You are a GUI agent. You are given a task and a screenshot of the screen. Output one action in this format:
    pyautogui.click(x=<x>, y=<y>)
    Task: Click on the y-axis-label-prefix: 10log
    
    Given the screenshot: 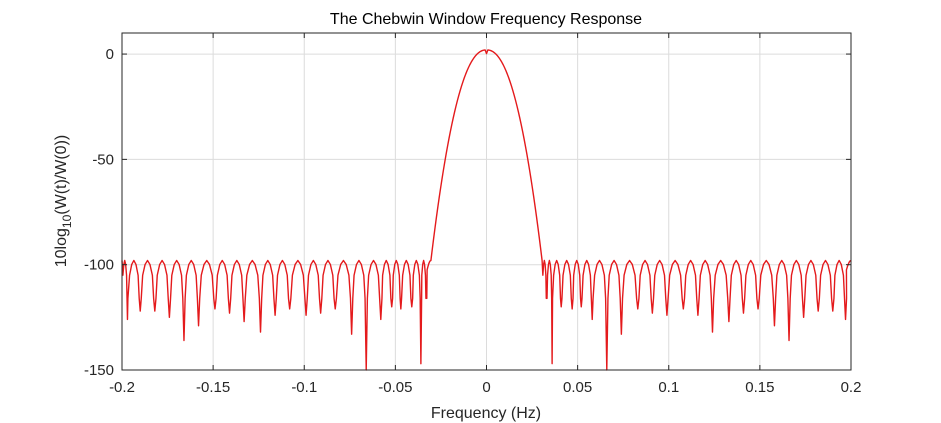 What is the action you would take?
    pyautogui.click(x=61, y=247)
    